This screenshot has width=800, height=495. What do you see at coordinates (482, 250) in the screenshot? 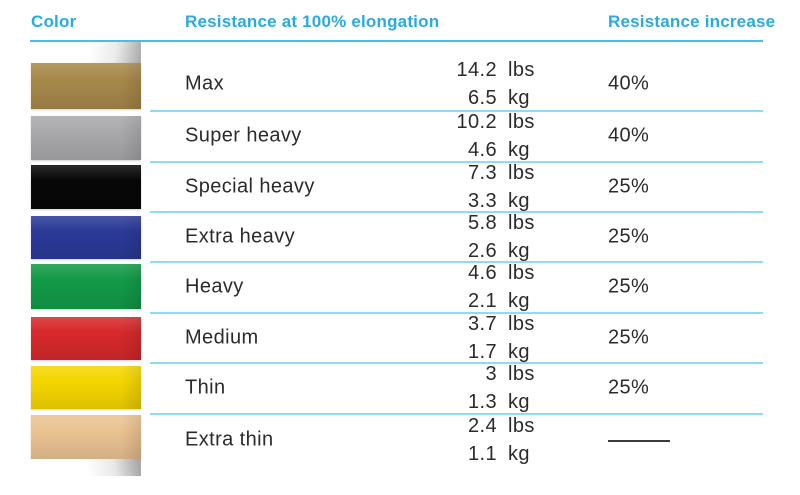
I see `kg-value: 2.6` at bounding box center [482, 250].